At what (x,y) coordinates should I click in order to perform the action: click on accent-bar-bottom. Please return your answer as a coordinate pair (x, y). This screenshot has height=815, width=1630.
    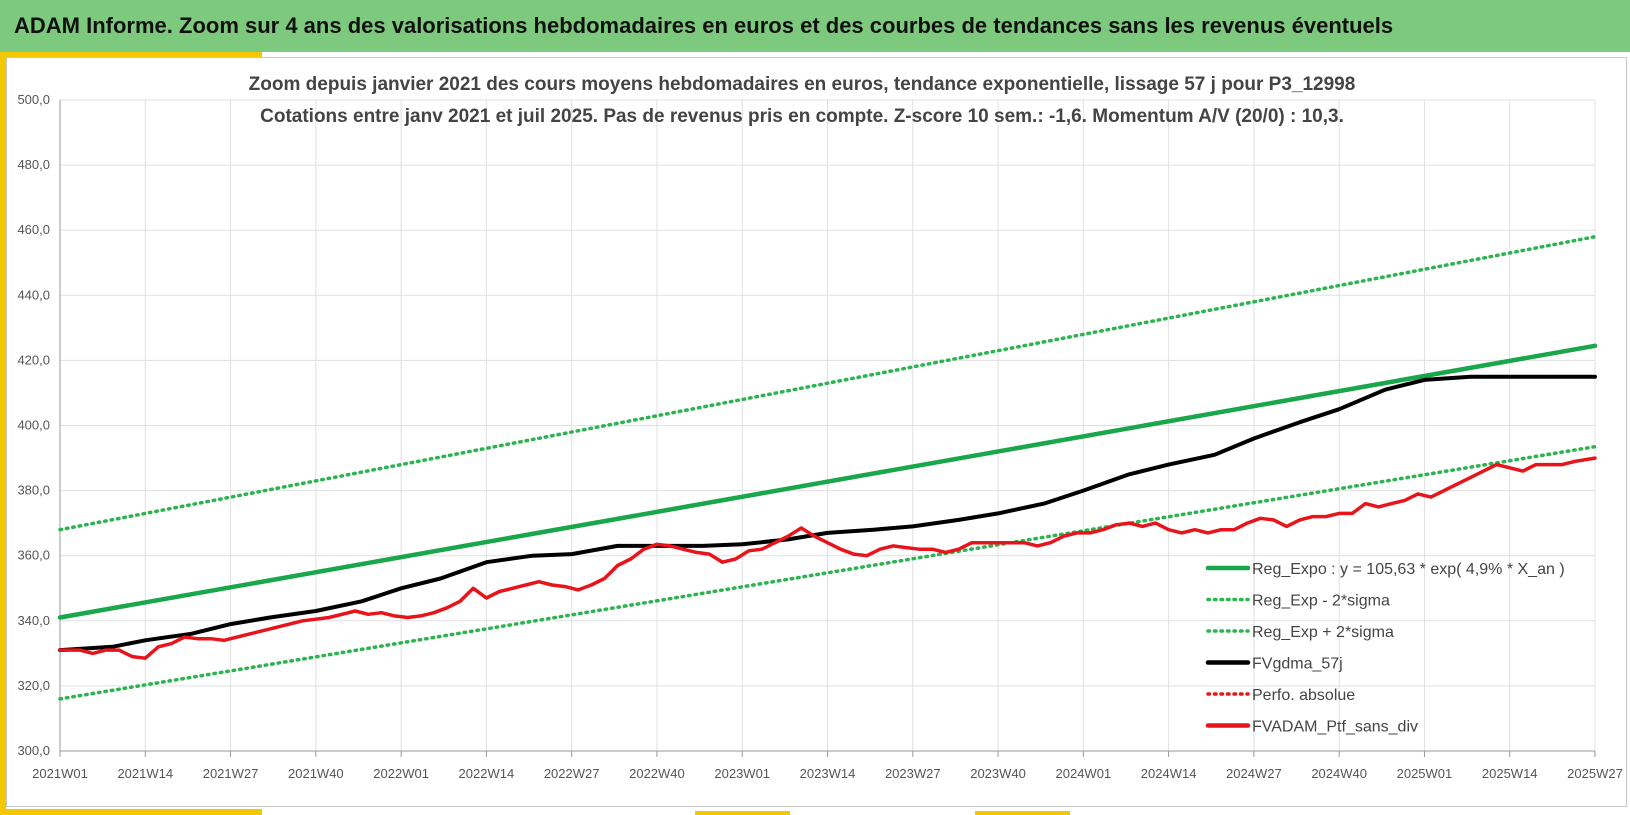
    Looking at the image, I should click on (131, 812).